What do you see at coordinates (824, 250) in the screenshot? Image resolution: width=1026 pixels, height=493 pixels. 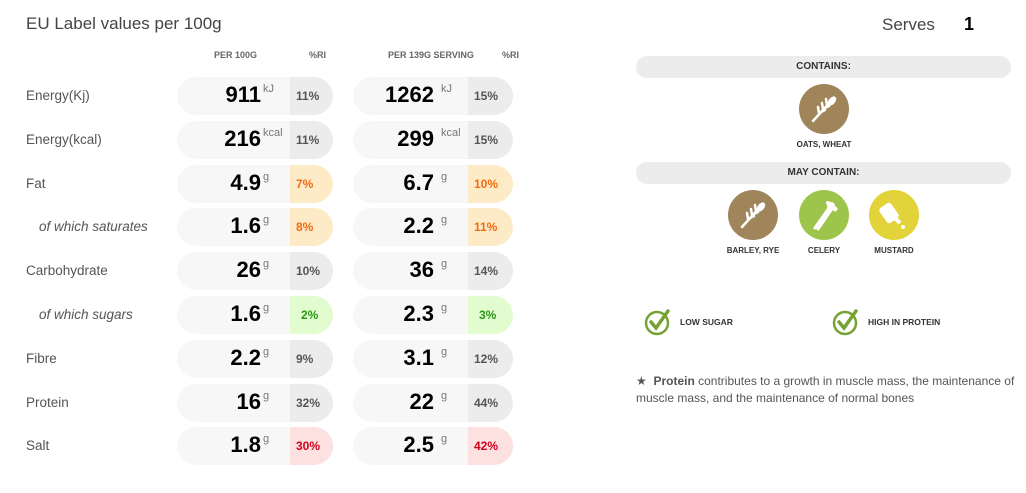 I see `allergen-name: CELERY` at bounding box center [824, 250].